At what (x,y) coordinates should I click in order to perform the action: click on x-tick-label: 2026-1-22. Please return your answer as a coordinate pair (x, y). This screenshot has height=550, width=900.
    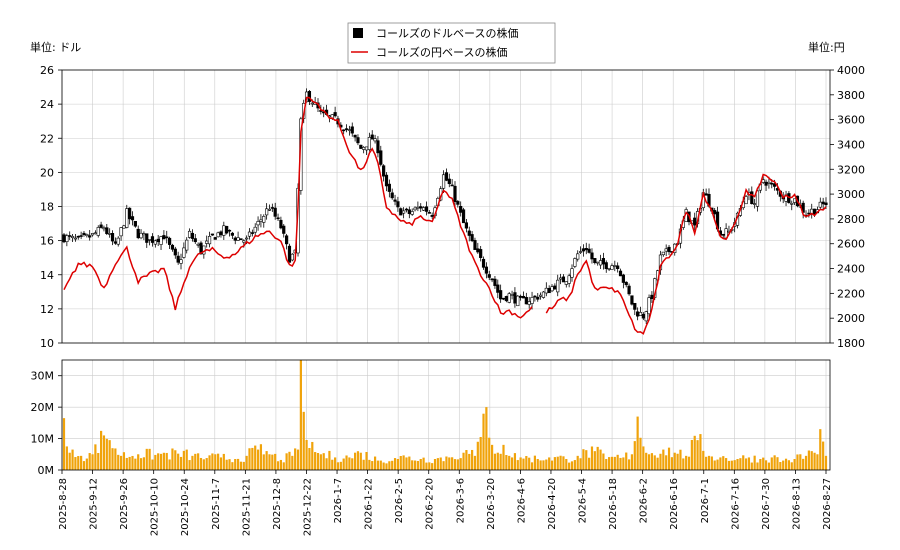
    Looking at the image, I should click on (369, 504).